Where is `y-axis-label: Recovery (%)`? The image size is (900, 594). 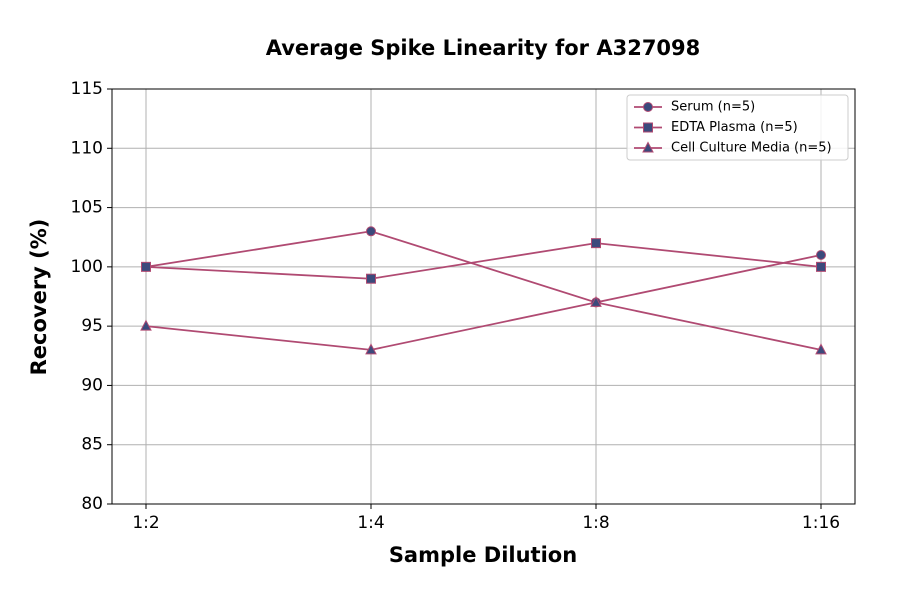 y-axis-label: Recovery (%) is located at coordinates (39, 297).